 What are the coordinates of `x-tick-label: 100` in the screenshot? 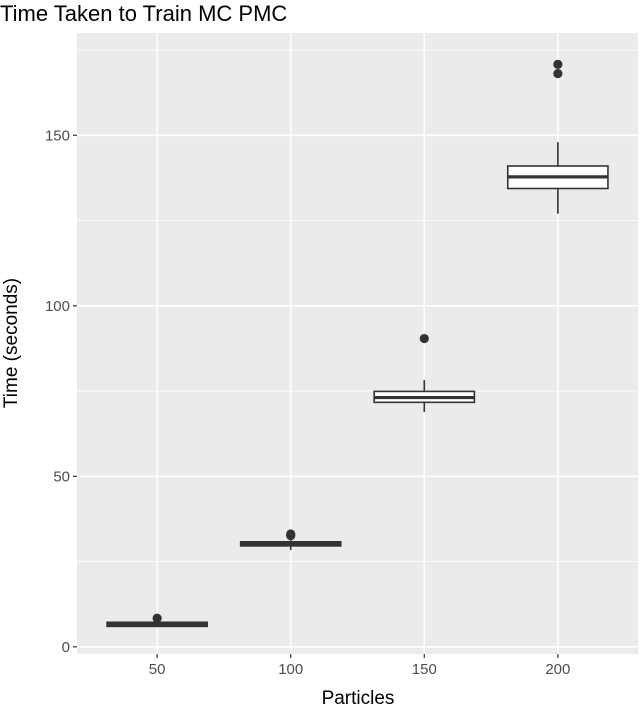 It's located at (290, 669).